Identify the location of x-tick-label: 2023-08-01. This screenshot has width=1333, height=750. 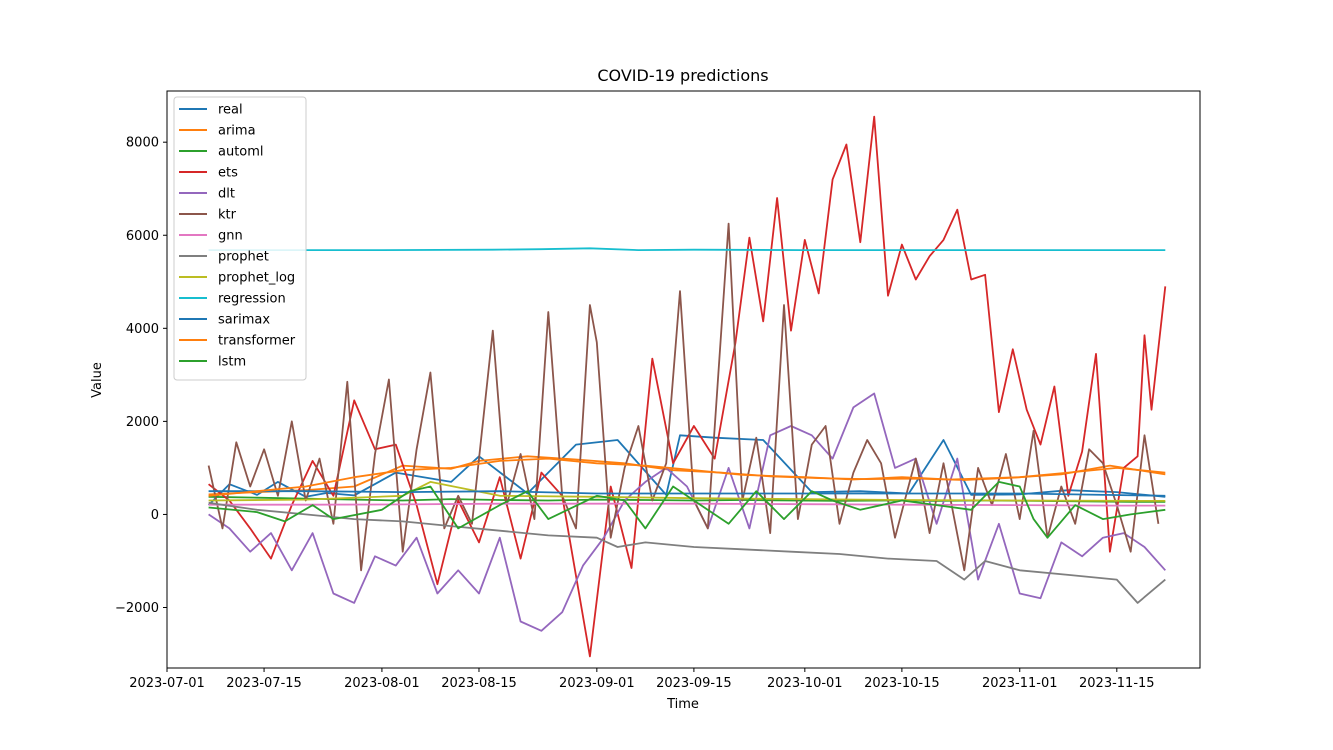
(382, 683).